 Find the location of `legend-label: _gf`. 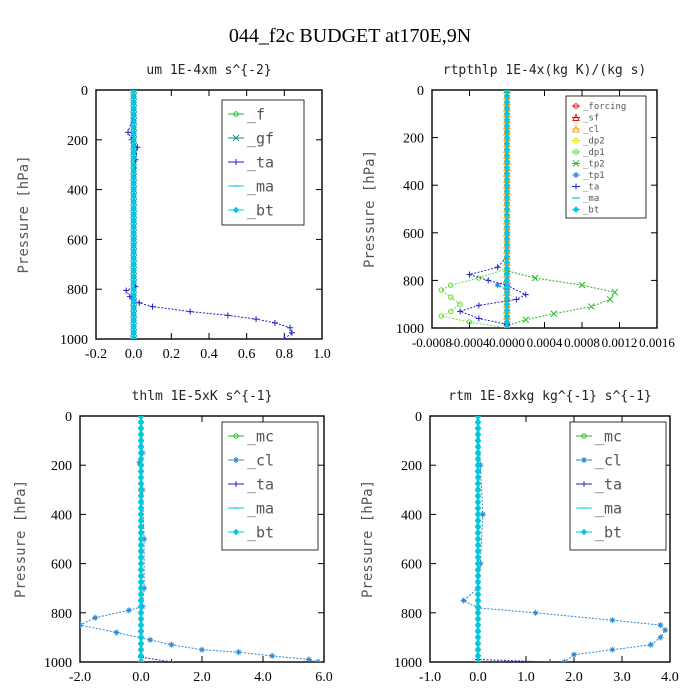

legend-label: _gf is located at coordinates (260, 138).